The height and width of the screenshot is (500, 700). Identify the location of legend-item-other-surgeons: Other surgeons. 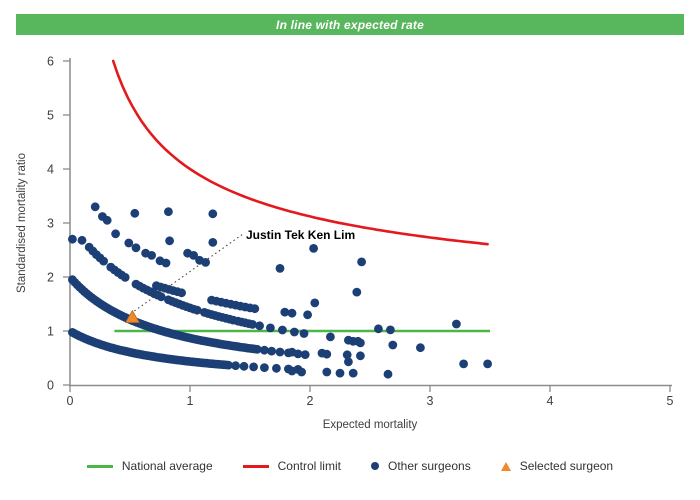
(420, 466).